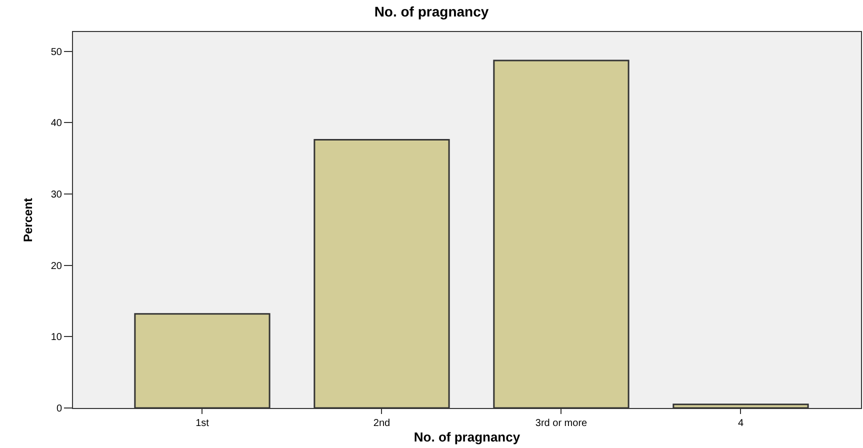 Image resolution: width=863 pixels, height=448 pixels. Describe the element at coordinates (203, 423) in the screenshot. I see `x-tick-label: 1st` at that location.